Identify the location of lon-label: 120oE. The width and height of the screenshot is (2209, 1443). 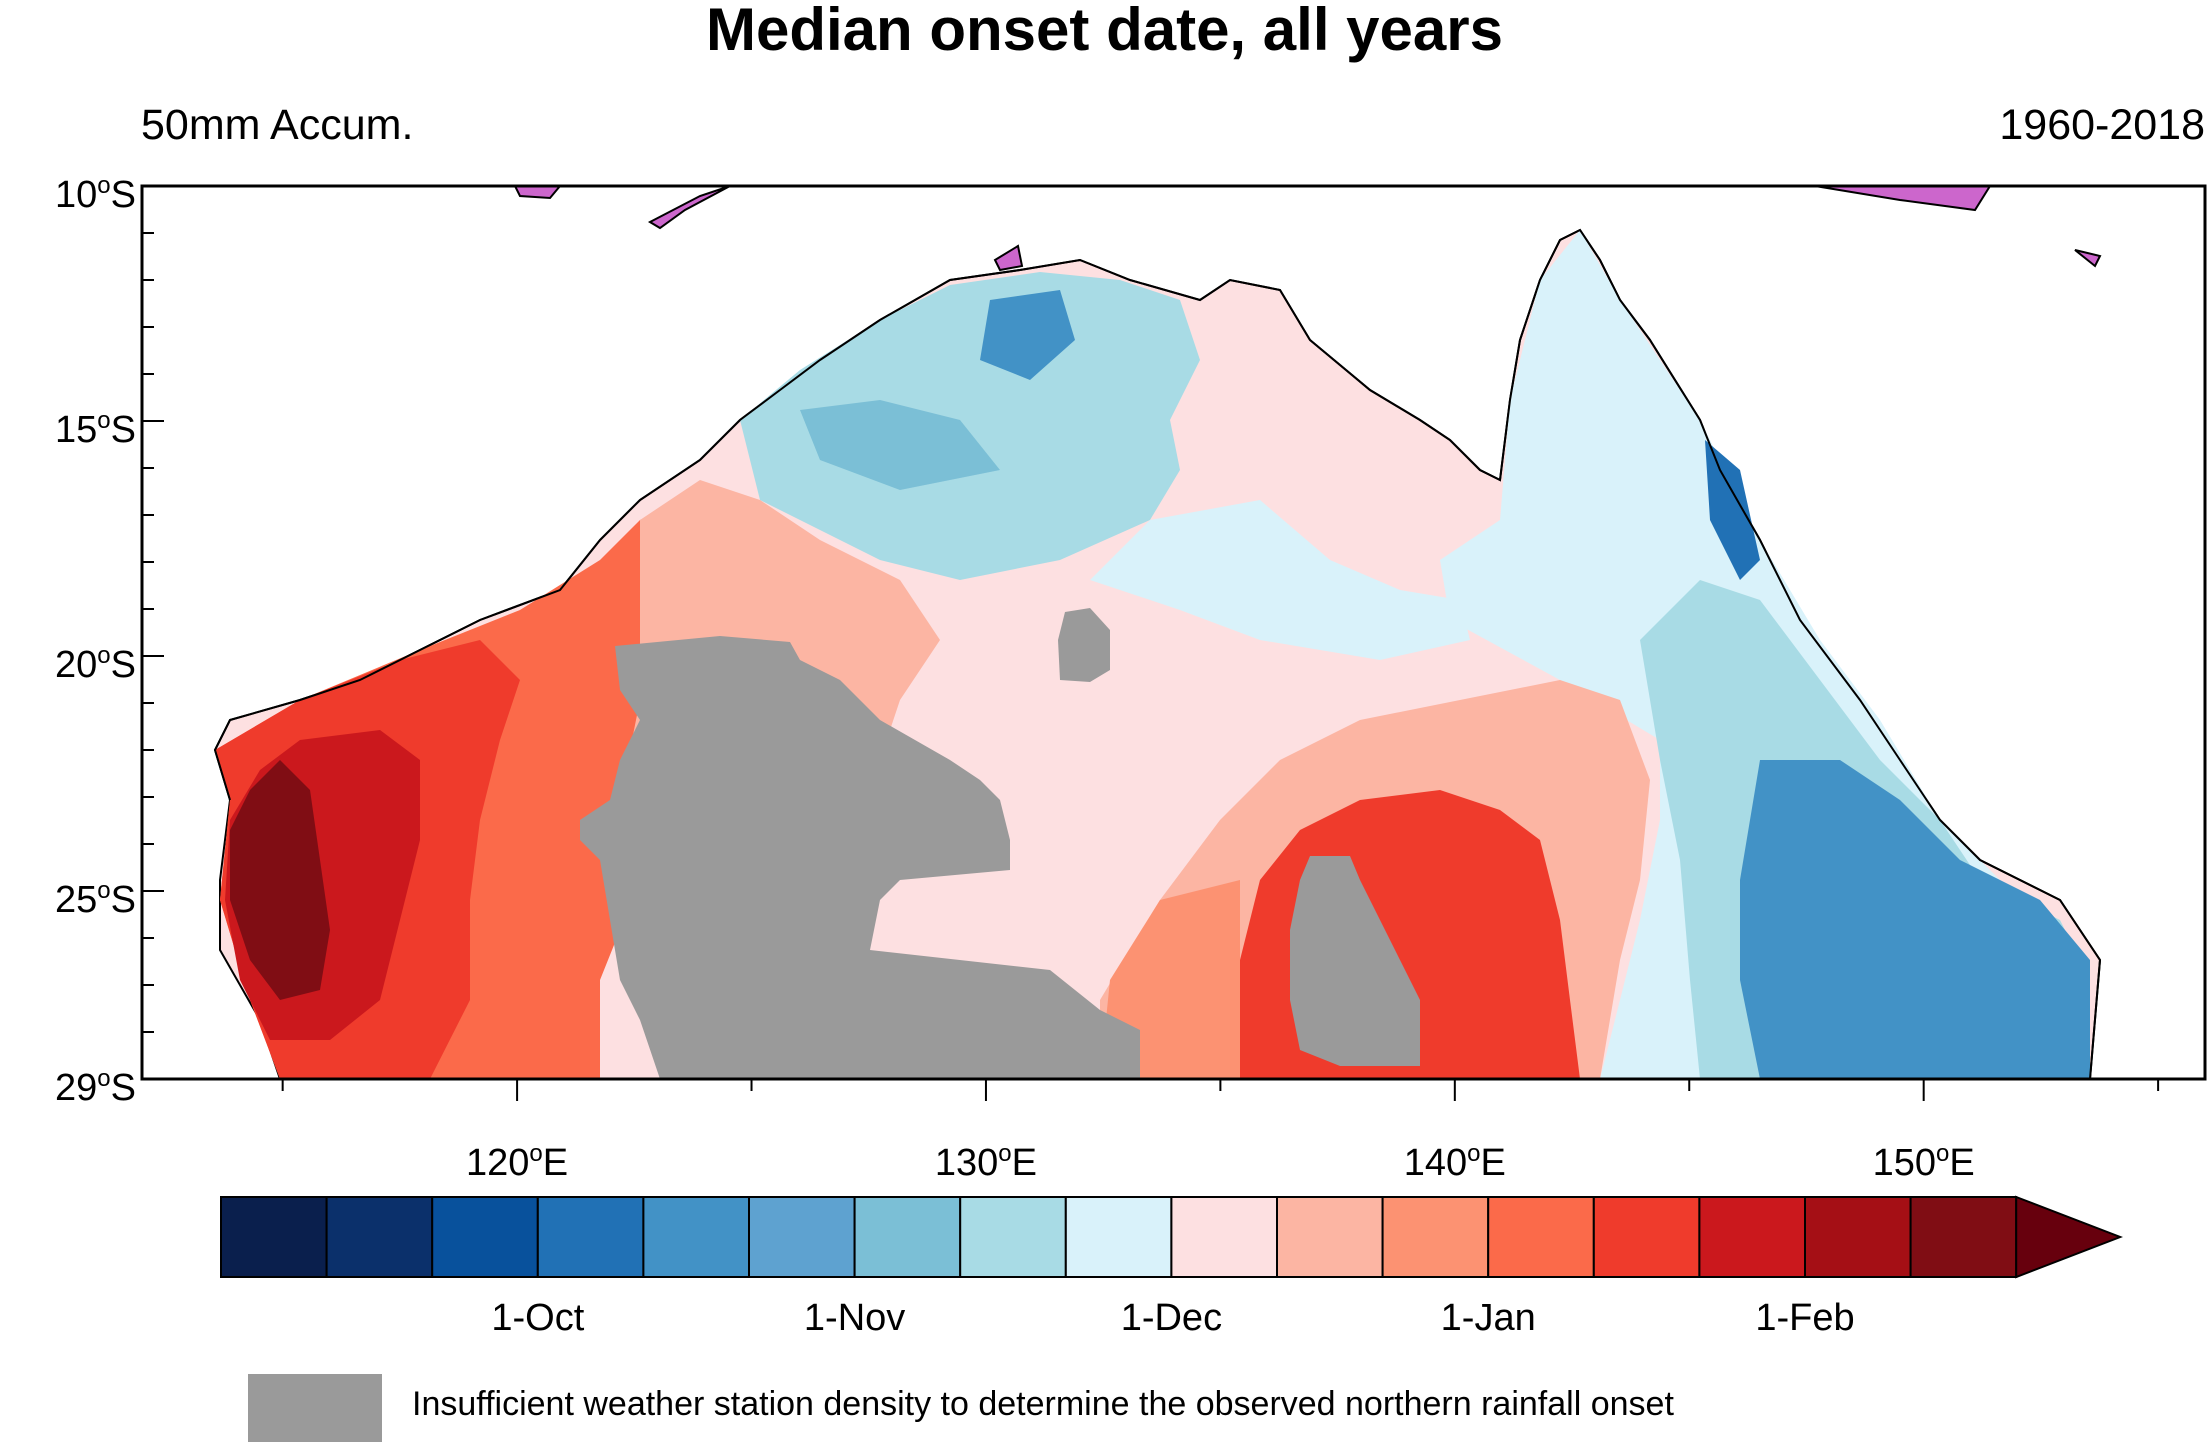
(517, 1162).